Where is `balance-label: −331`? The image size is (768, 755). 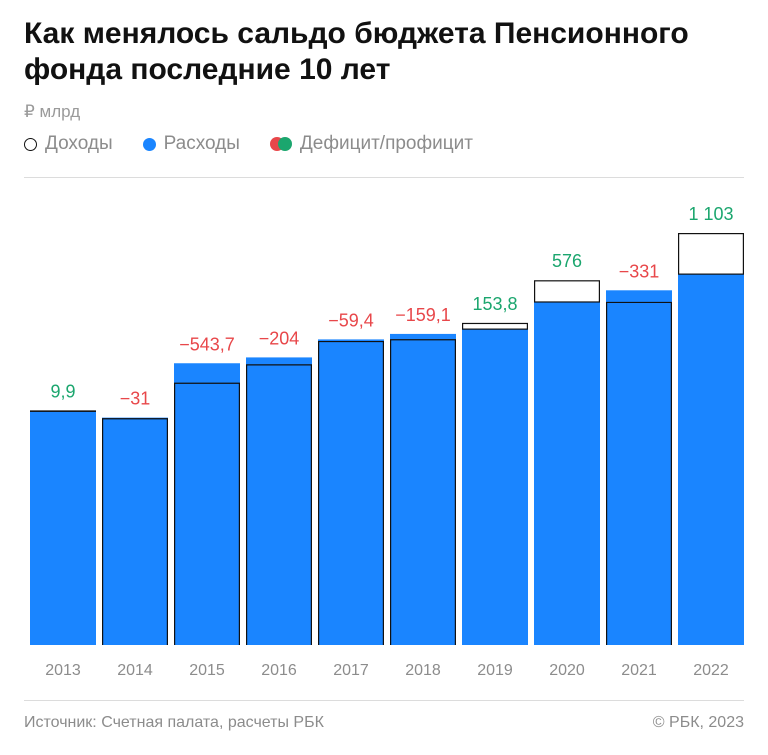 balance-label: −331 is located at coordinates (639, 271).